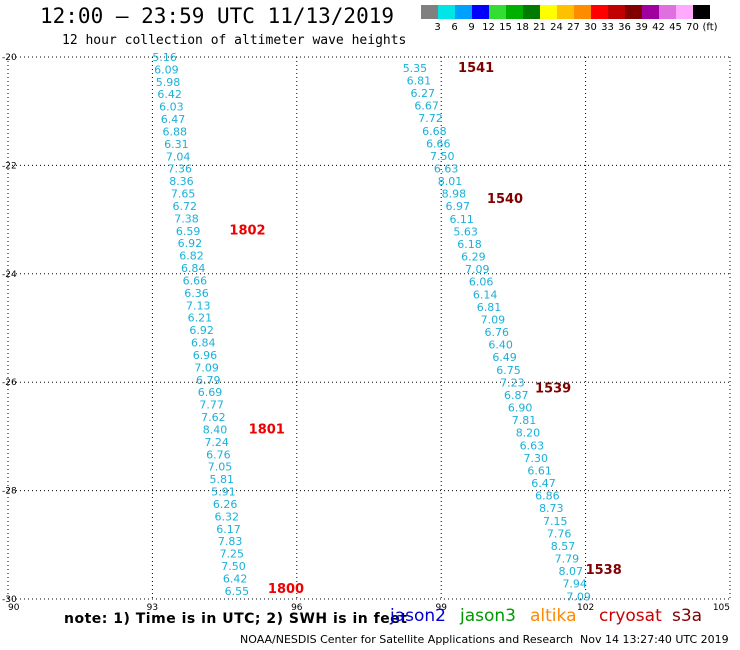 The width and height of the screenshot is (740, 650). Describe the element at coordinates (504, 357) in the screenshot. I see `swh-value-label: 6.49` at that location.